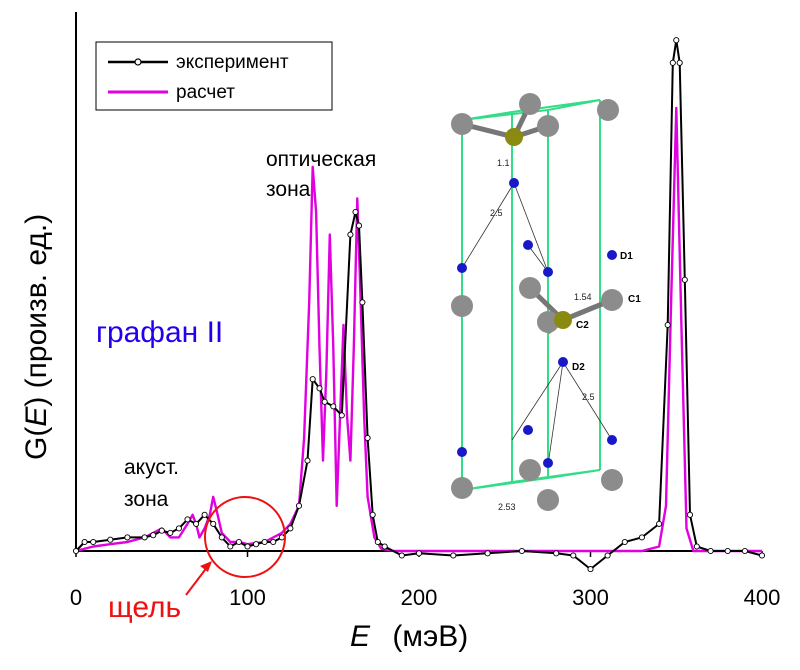 This screenshot has width=800, height=670. Describe the element at coordinates (583, 297) in the screenshot. I see `distance-label-3: 1.54` at that location.